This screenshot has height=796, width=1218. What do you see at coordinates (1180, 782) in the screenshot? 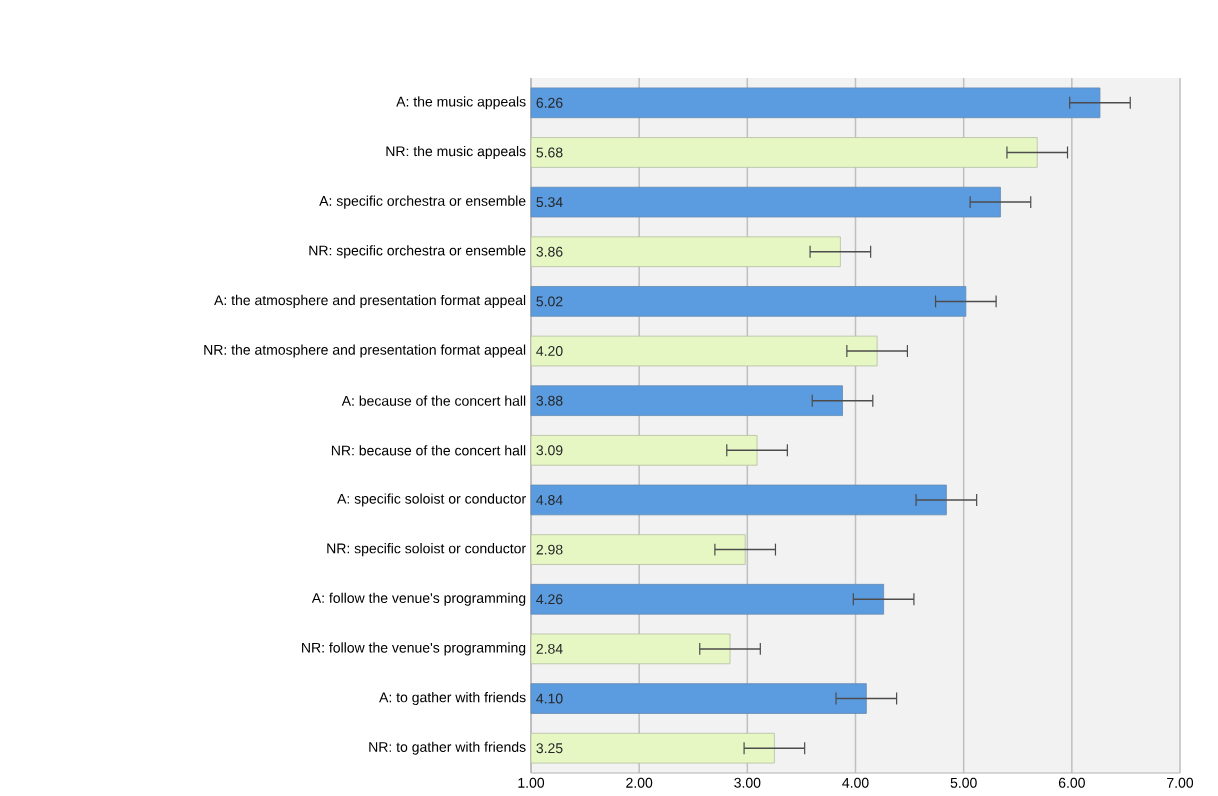
I see `x-tick-label: 7.00` at bounding box center [1180, 782].